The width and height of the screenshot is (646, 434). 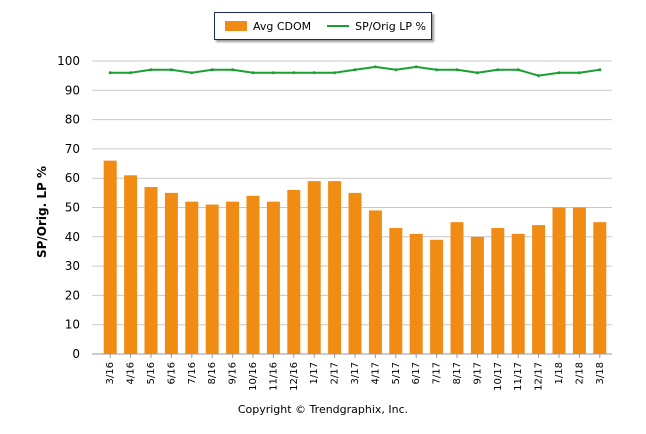 What do you see at coordinates (518, 376) in the screenshot?
I see `x-tick-label: 11/17` at bounding box center [518, 376].